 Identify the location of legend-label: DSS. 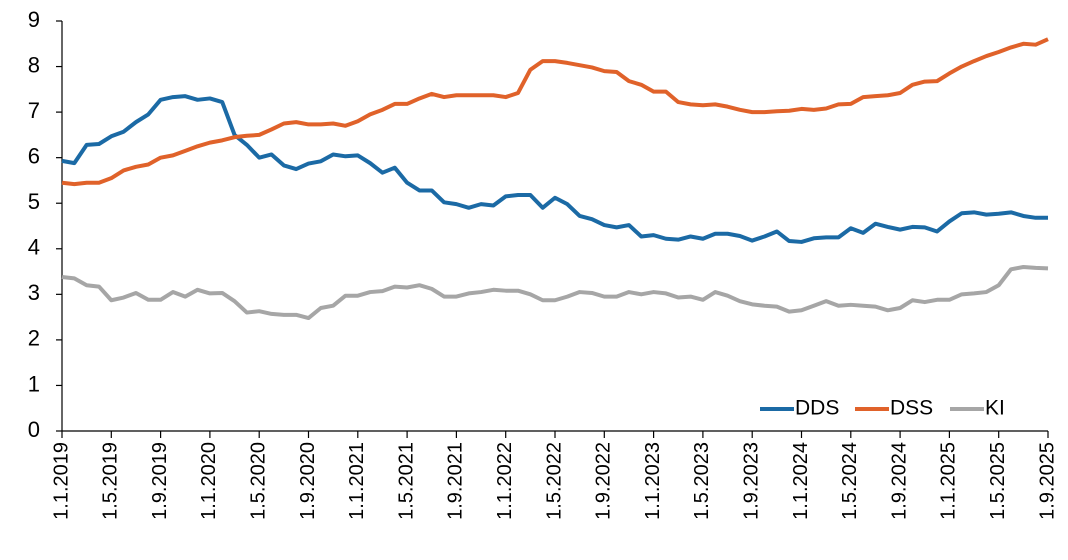
(911, 408).